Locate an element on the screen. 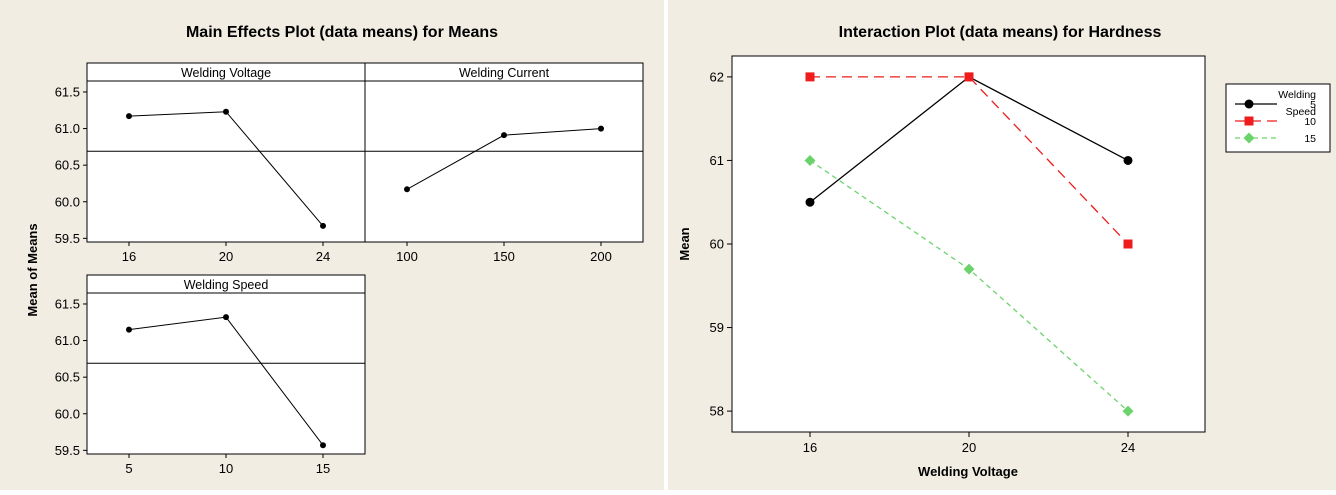 This screenshot has height=495, width=1336. panel-title: Welding Speed is located at coordinates (226, 285).